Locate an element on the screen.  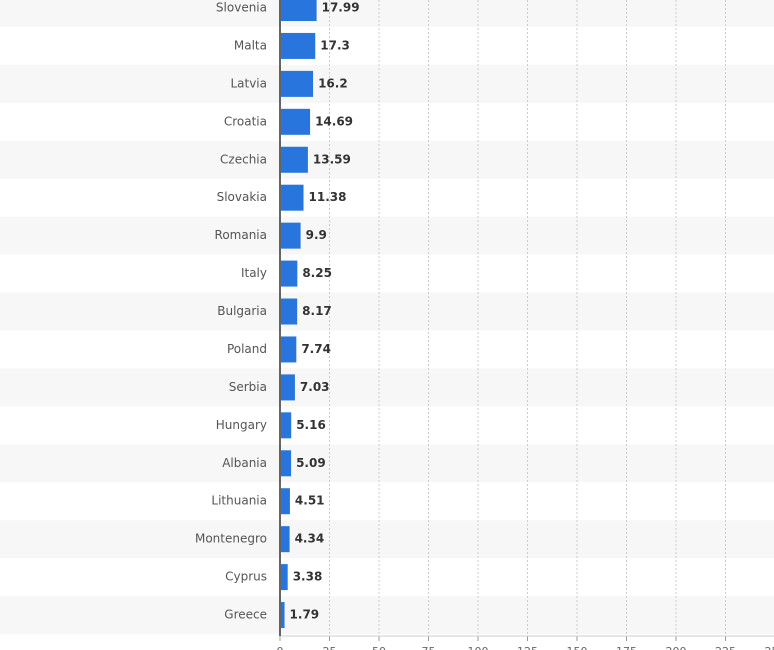
value-label: 17.3 is located at coordinates (335, 45).